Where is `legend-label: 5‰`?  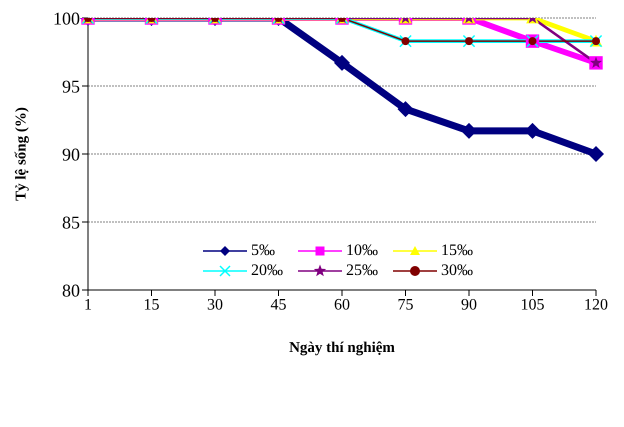 legend-label: 5‰ is located at coordinates (263, 251).